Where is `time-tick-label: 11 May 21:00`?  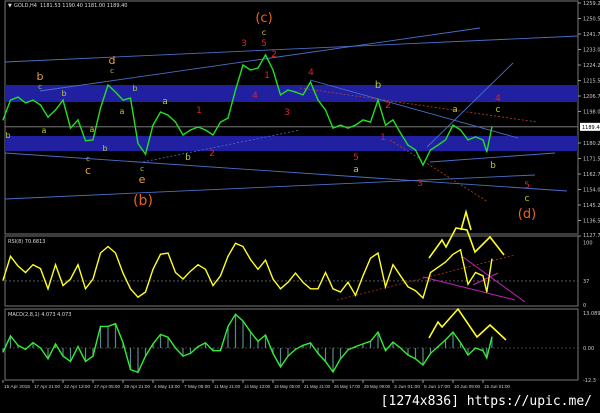
time-tick-label: 11 May 21:00 is located at coordinates (227, 386).